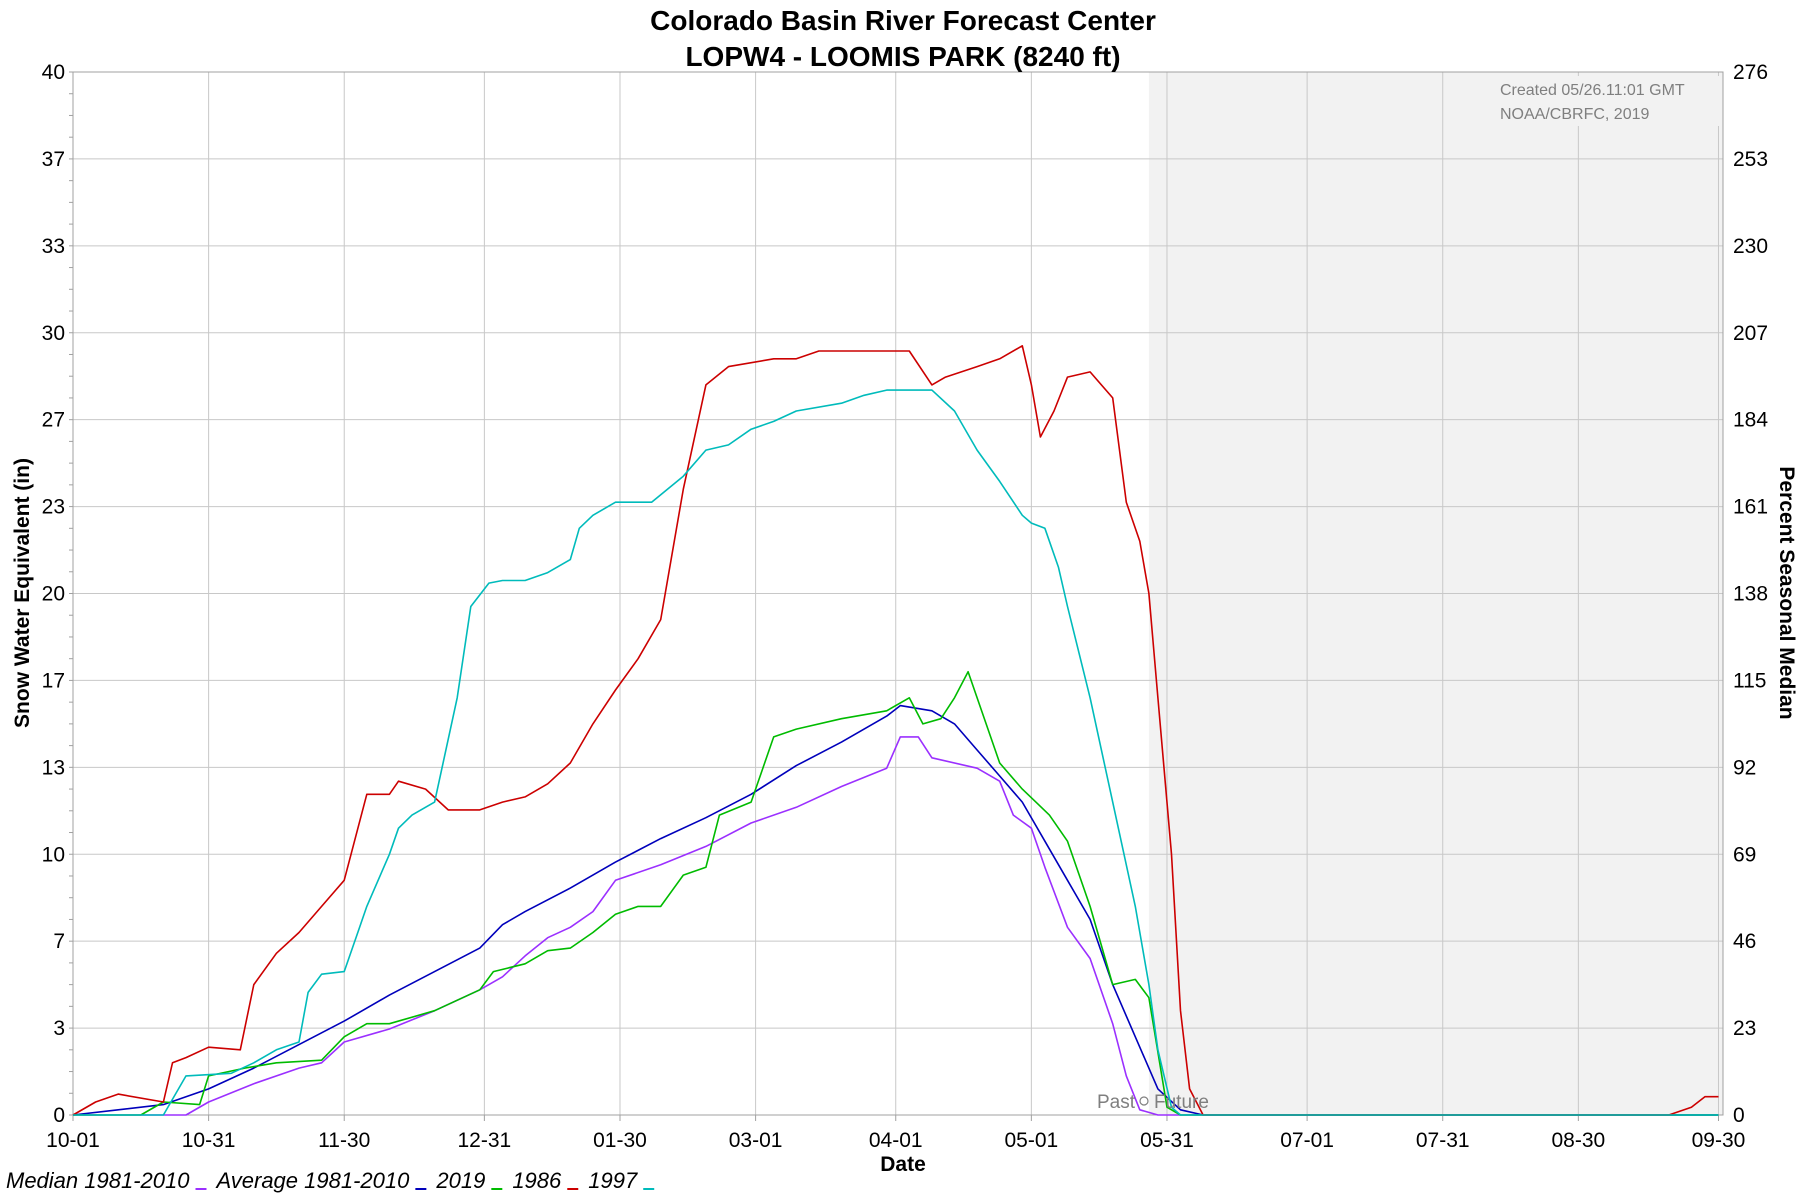 The width and height of the screenshot is (1800, 1200). What do you see at coordinates (1750, 420) in the screenshot?
I see `y-tick-label-right: 184` at bounding box center [1750, 420].